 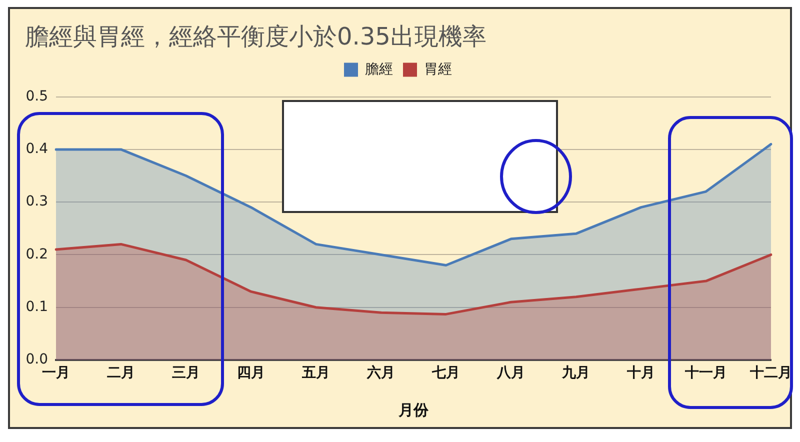 What do you see at coordinates (414, 409) in the screenshot?
I see `x-axis-title: 月份` at bounding box center [414, 409].